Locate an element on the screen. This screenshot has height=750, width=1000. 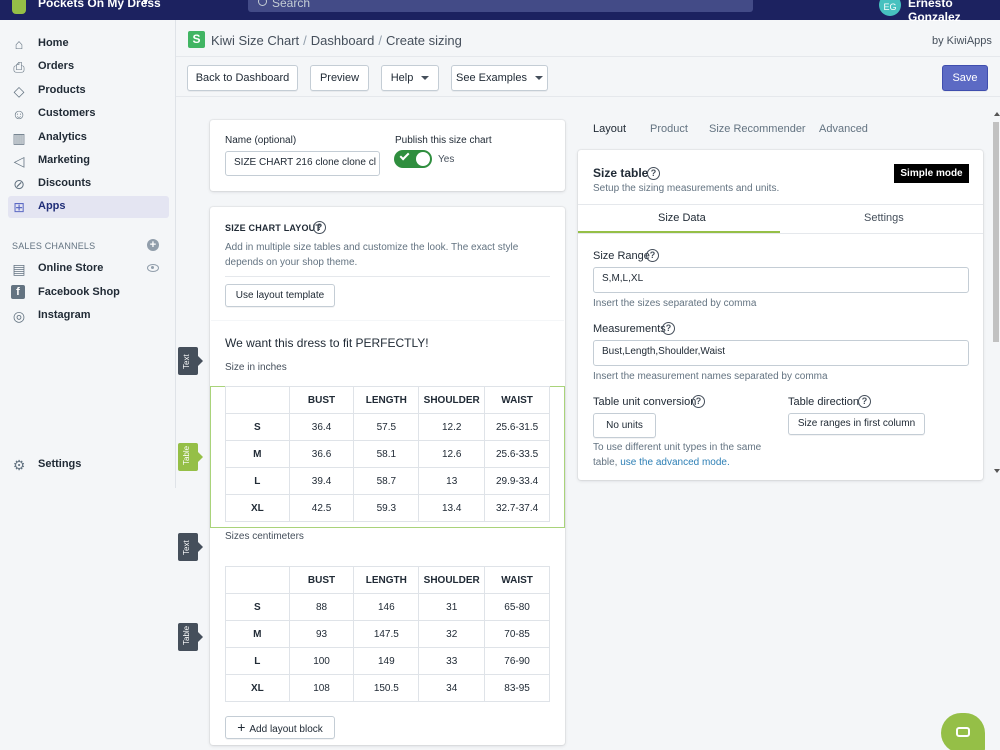
add-layout-block-button: + Add layout block is located at coordinates (280, 727).